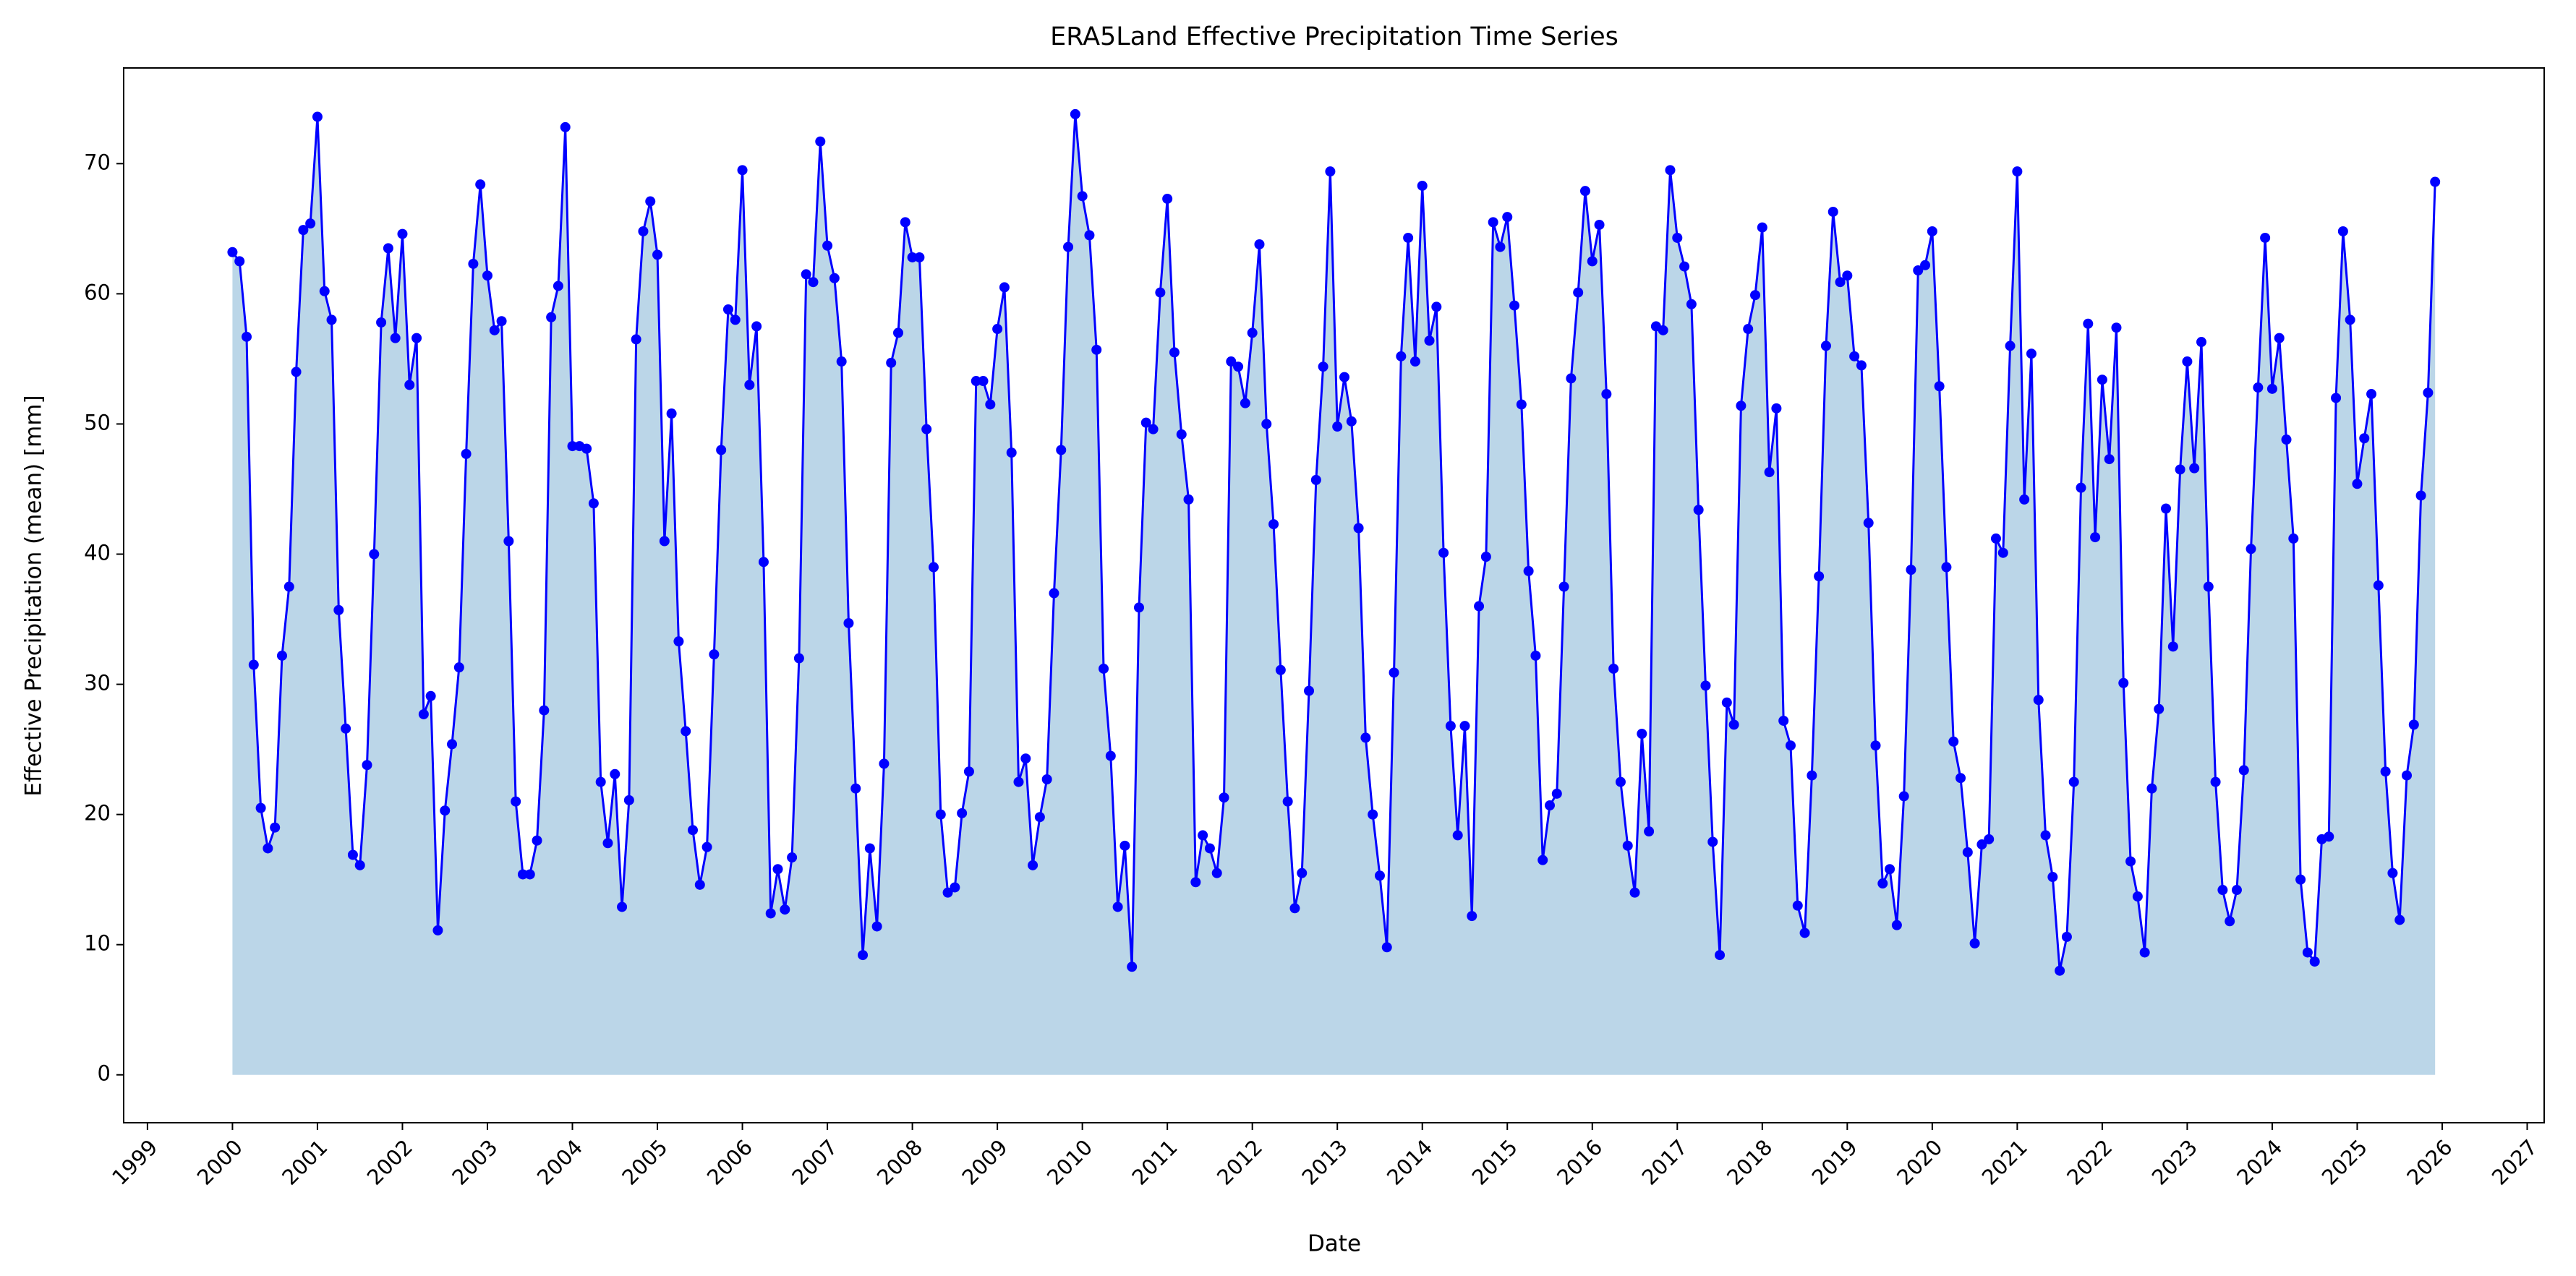 Image resolution: width=2576 pixels, height=1276 pixels. Describe the element at coordinates (97, 162) in the screenshot. I see `y-tick-label: 70` at that location.